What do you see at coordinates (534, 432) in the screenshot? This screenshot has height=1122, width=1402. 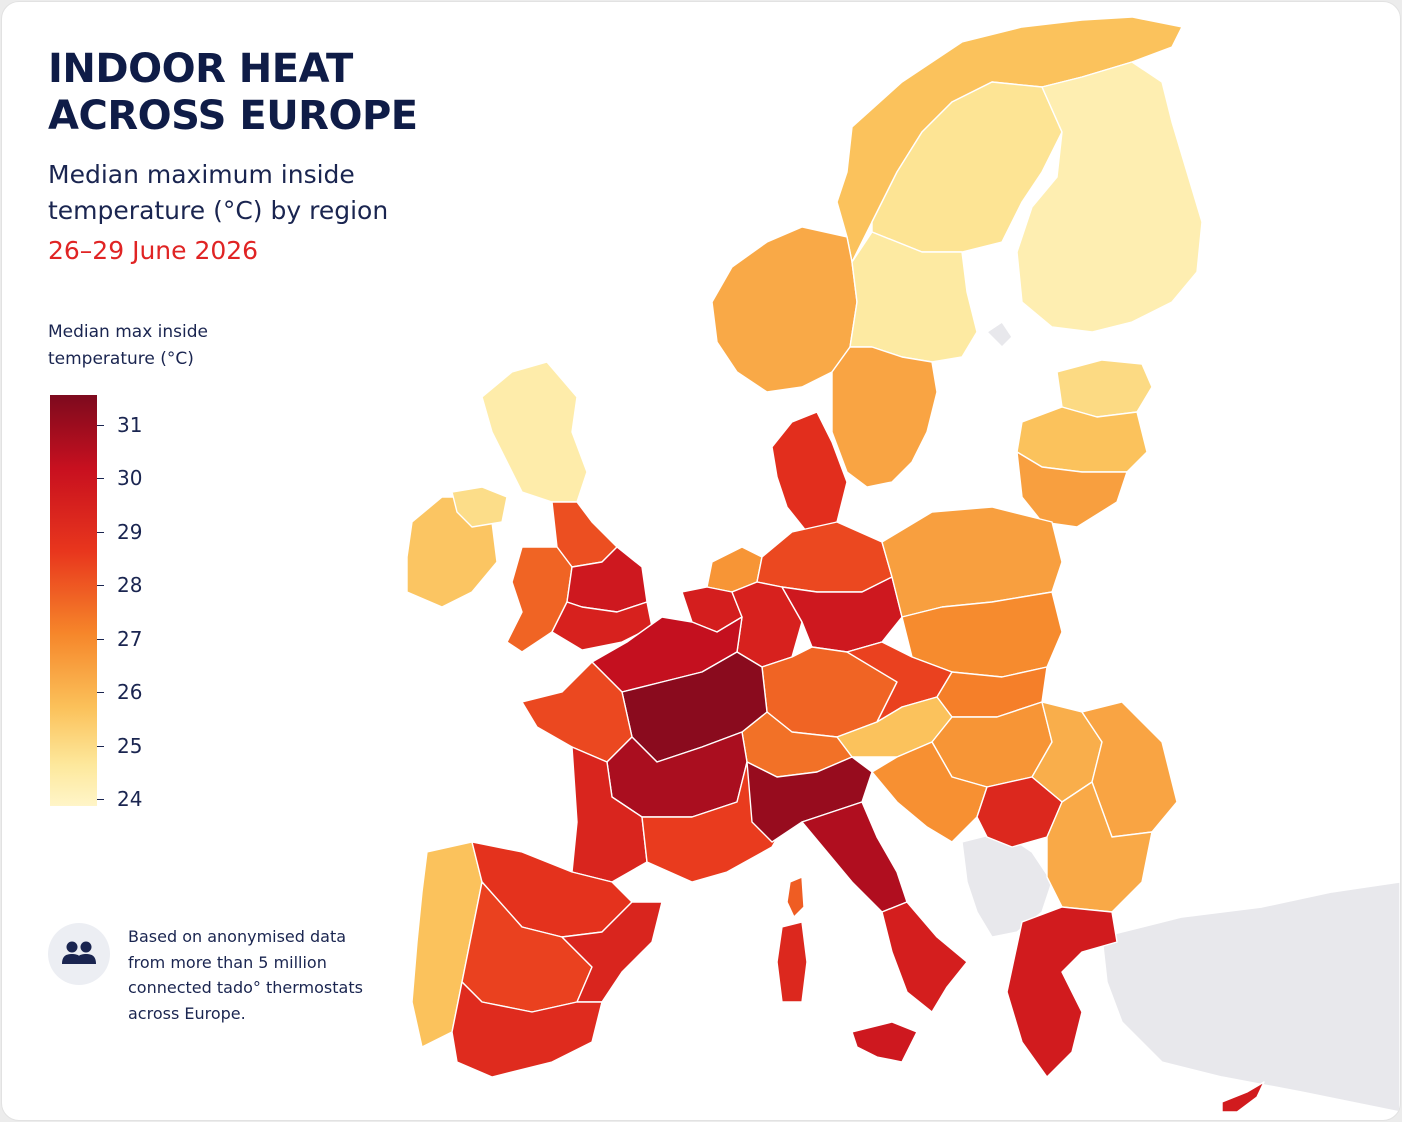 I see `region-scotland` at bounding box center [534, 432].